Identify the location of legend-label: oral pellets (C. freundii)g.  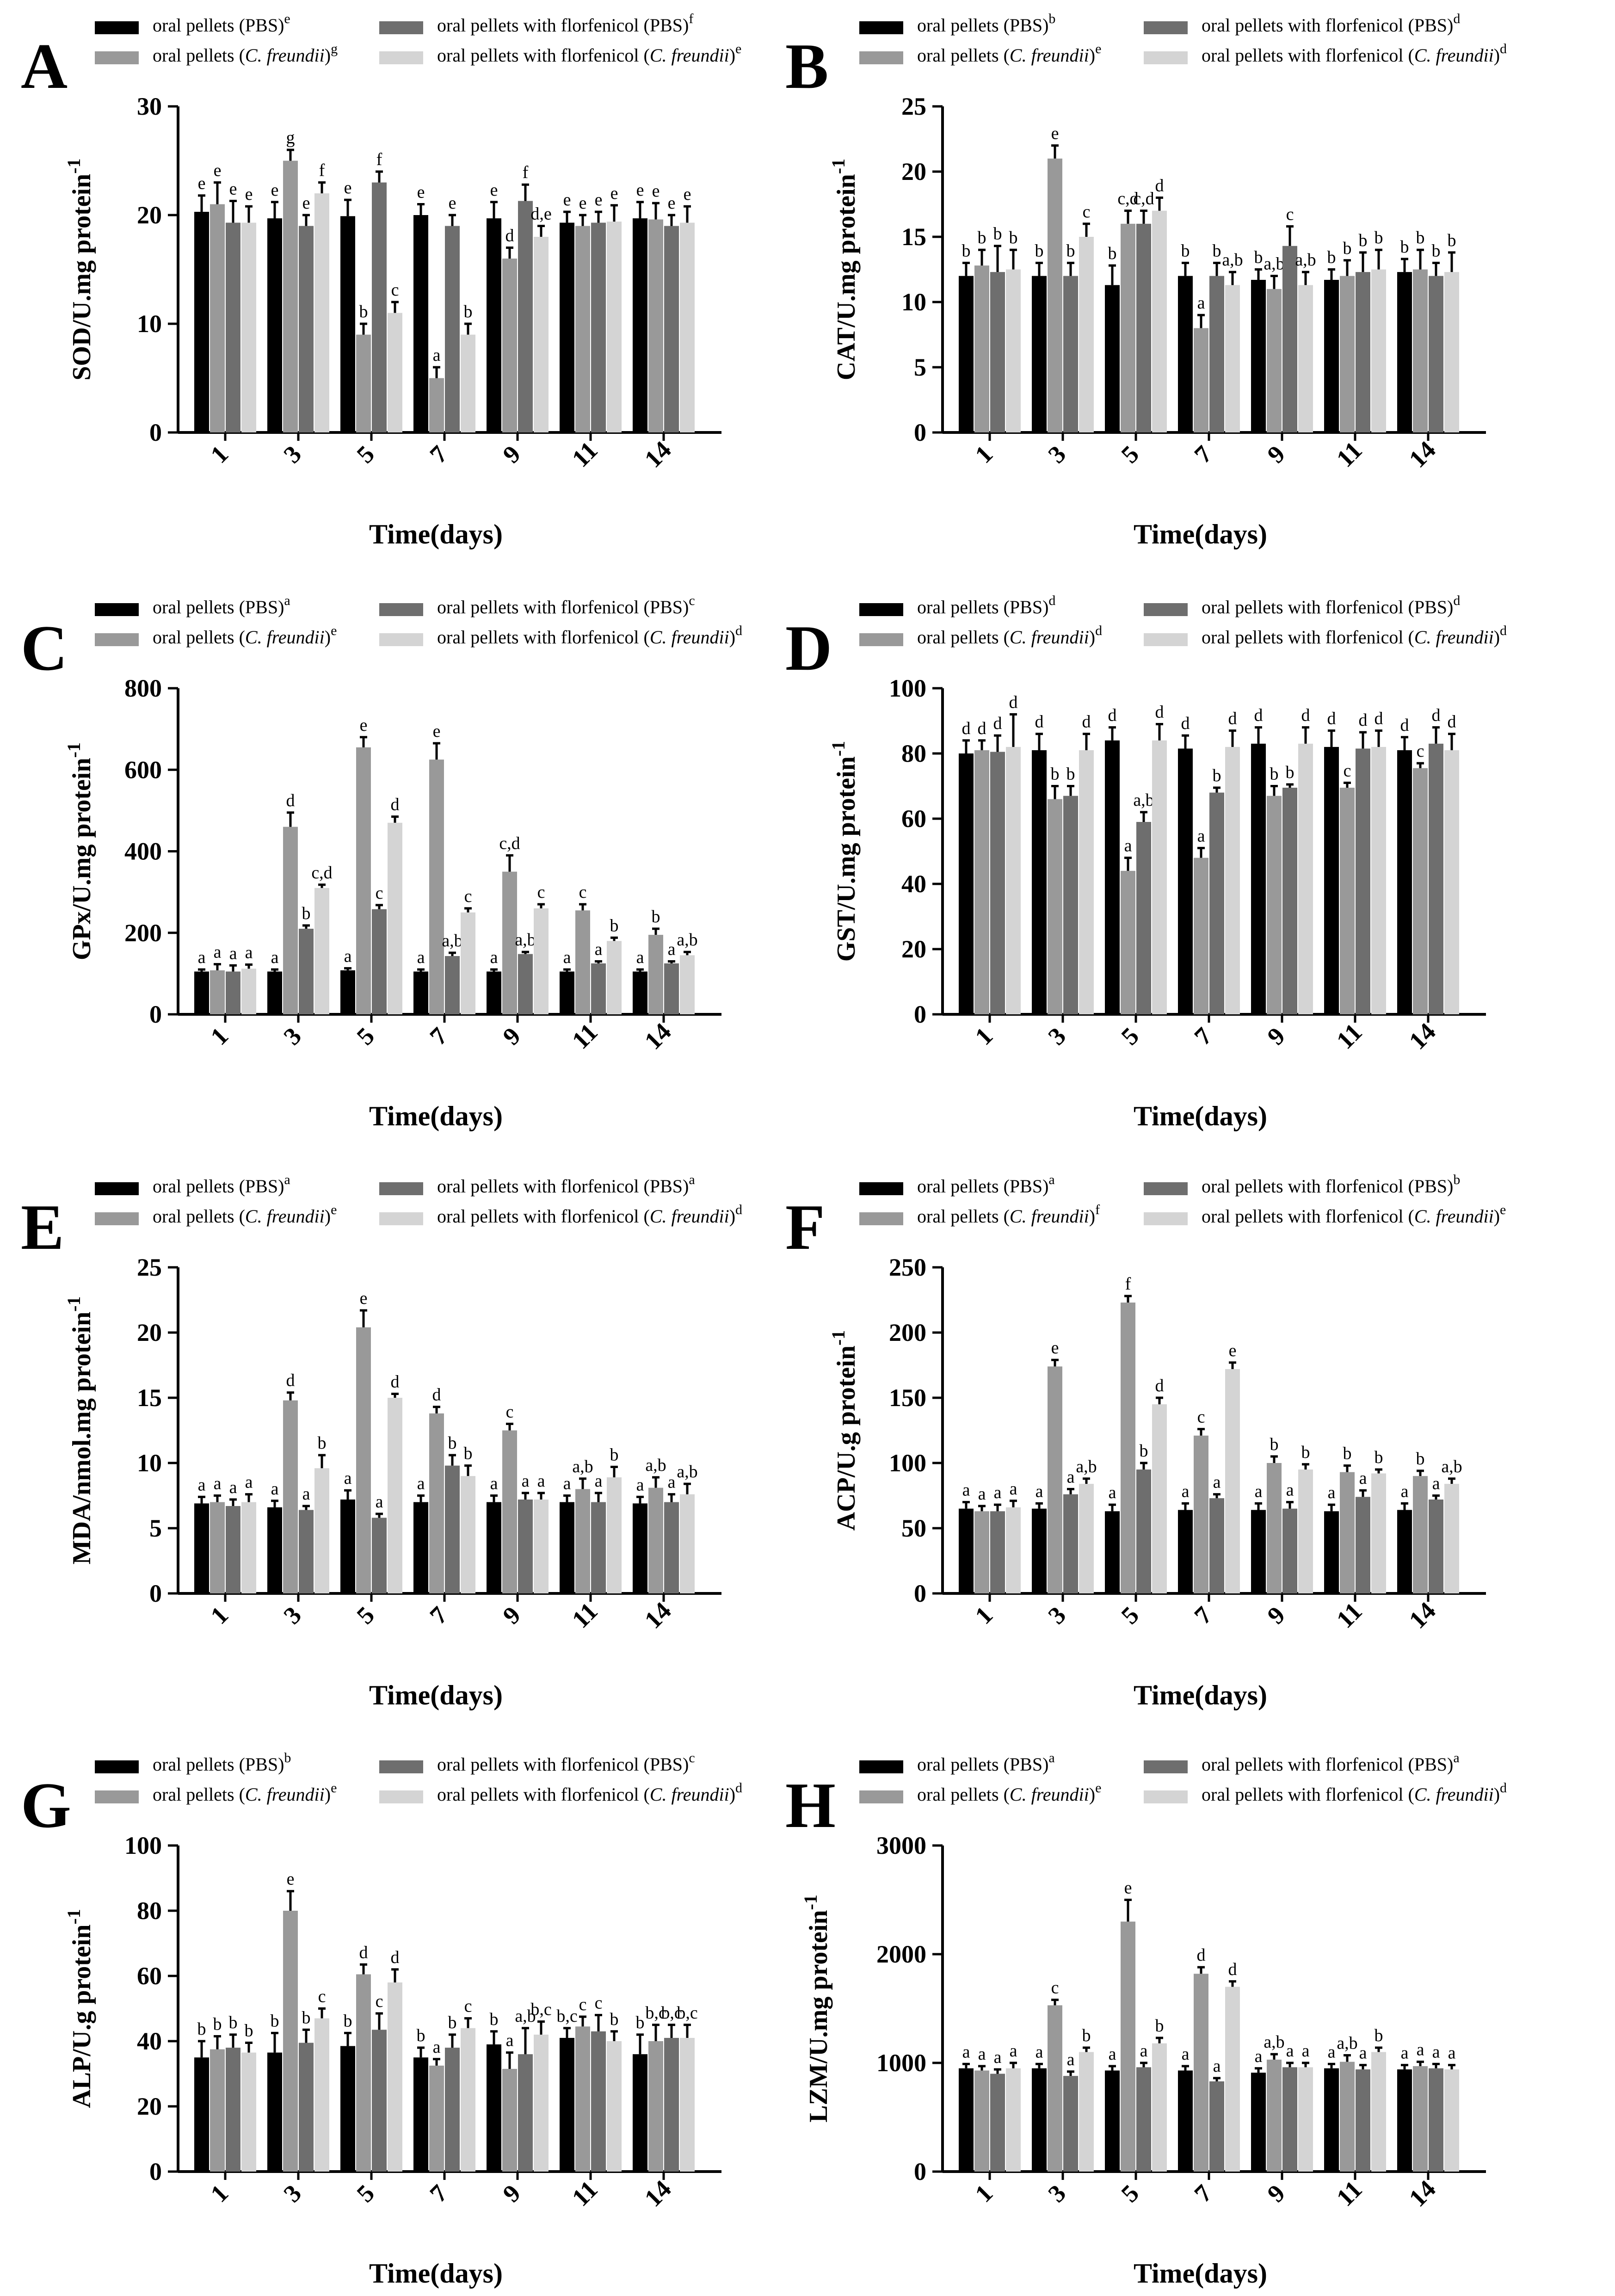
(246, 53).